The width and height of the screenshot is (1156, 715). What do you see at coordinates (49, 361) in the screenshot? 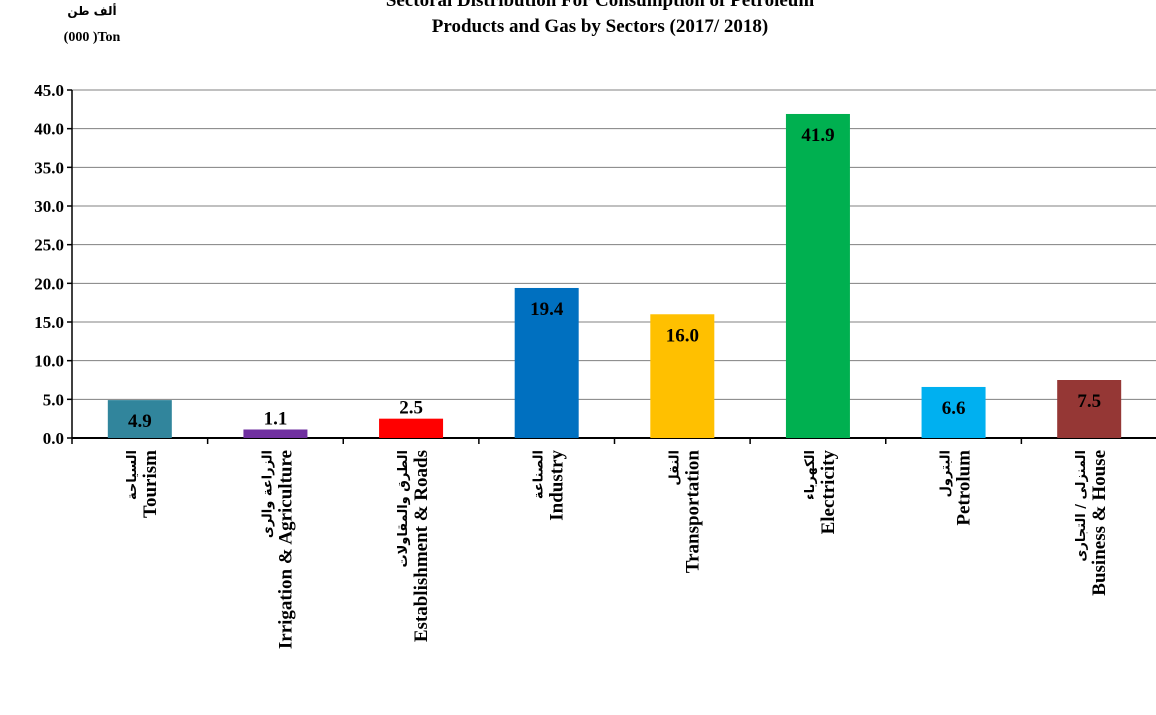
I see `y-tick-label: 10.0` at bounding box center [49, 361].